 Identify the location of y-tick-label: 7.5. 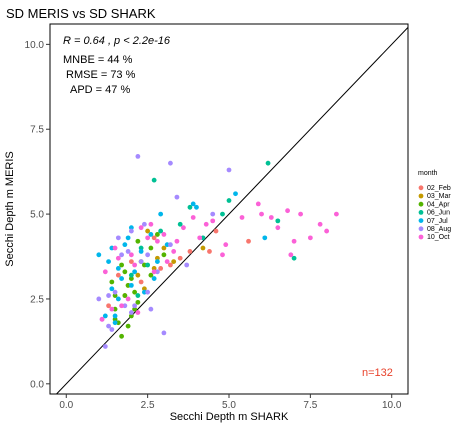
(37, 130).